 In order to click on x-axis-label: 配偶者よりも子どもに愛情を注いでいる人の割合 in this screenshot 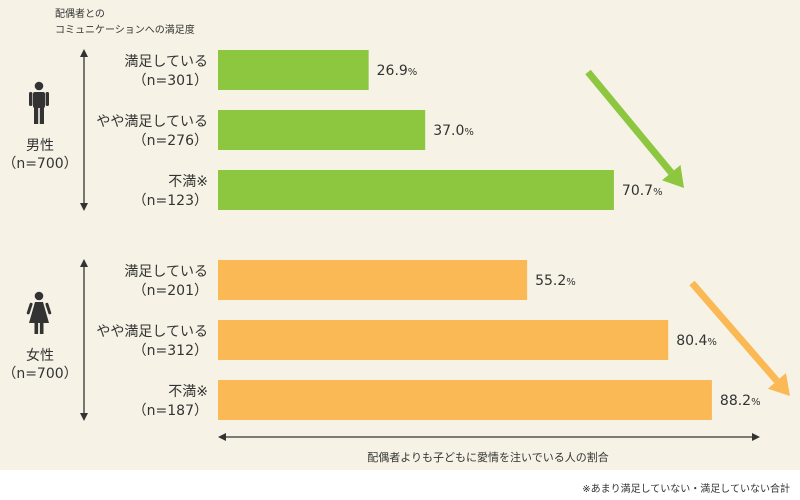, I will do `click(487, 457)`.